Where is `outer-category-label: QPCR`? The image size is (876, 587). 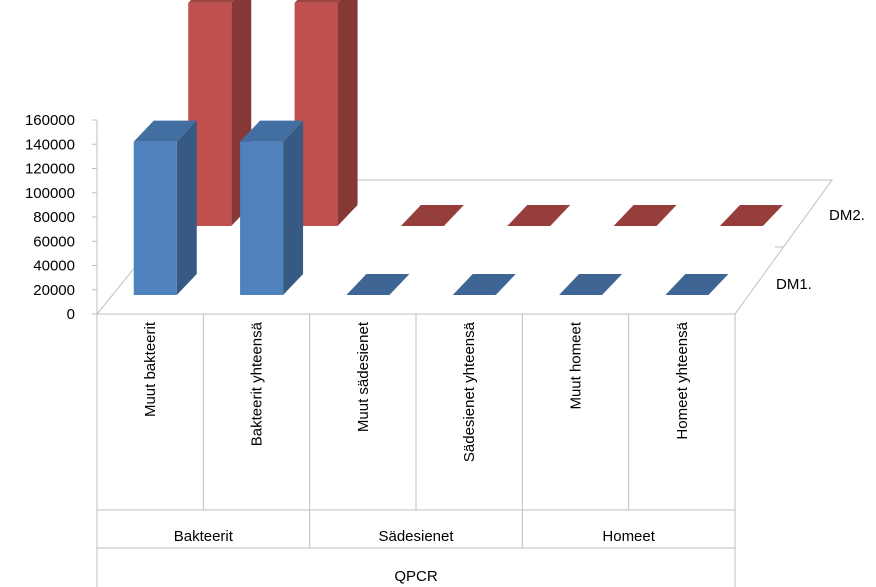
outer-category-label: QPCR is located at coordinates (416, 576).